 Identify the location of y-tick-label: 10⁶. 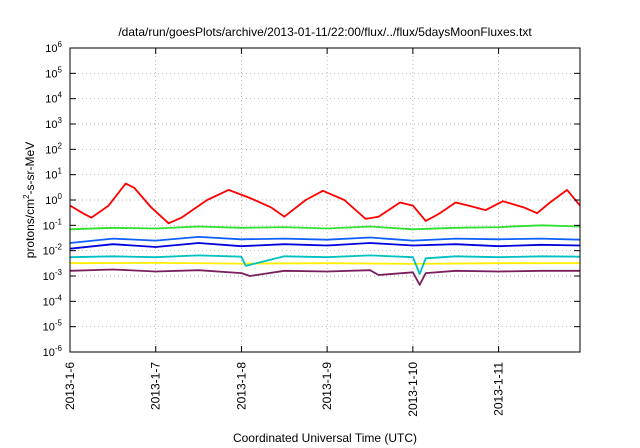
(53, 47).